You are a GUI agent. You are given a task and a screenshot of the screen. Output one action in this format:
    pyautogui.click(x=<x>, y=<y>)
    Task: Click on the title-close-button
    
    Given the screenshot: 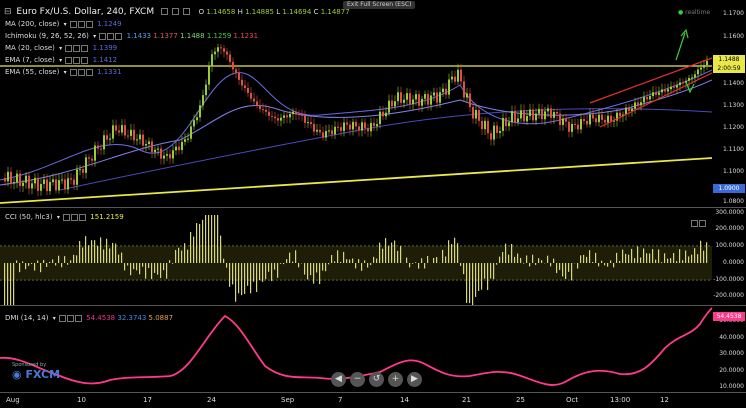 What is the action you would take?
    pyautogui.click(x=186, y=11)
    